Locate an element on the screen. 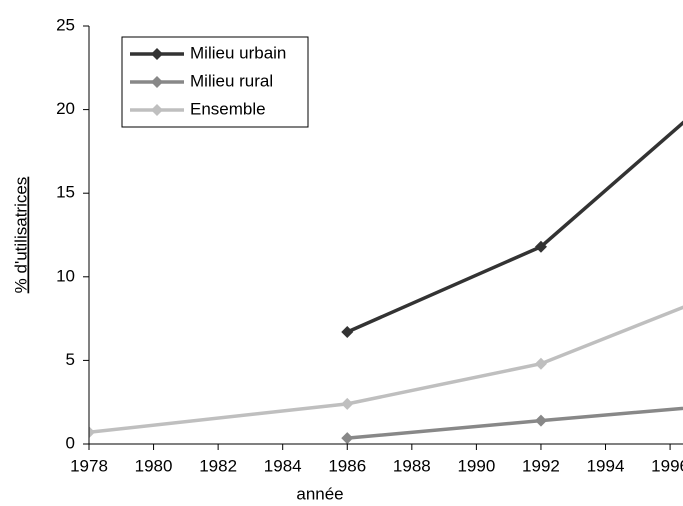  x-tick-label: 1996 is located at coordinates (667, 465).